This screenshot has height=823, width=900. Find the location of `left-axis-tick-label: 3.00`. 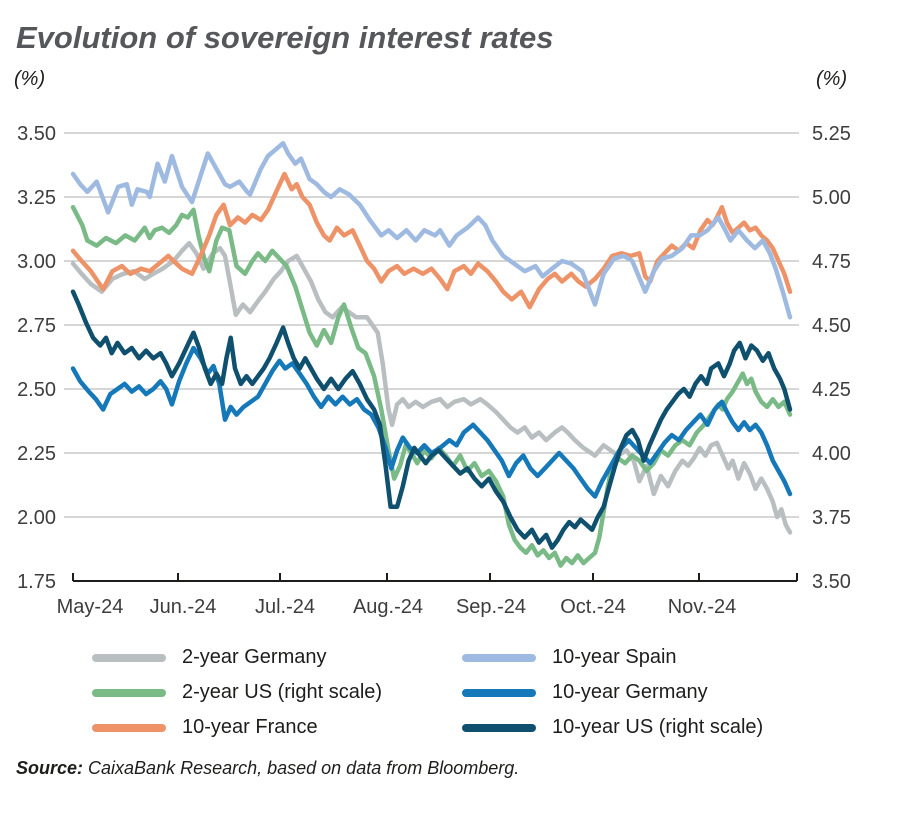

left-axis-tick-label: 3.00 is located at coordinates (36, 262).